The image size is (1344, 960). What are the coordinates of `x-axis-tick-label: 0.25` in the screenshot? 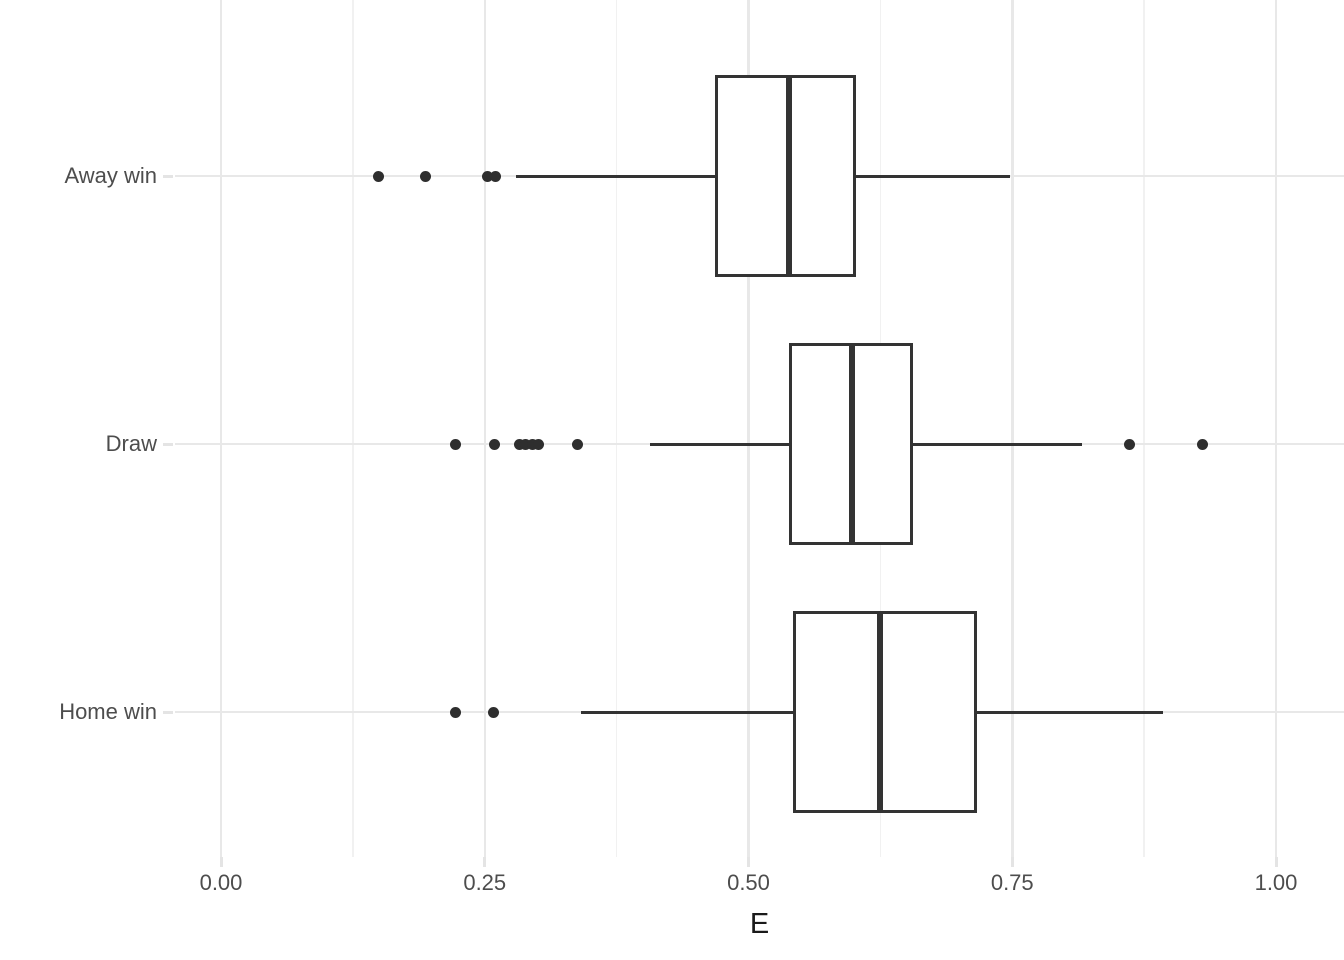 It's located at (485, 882).